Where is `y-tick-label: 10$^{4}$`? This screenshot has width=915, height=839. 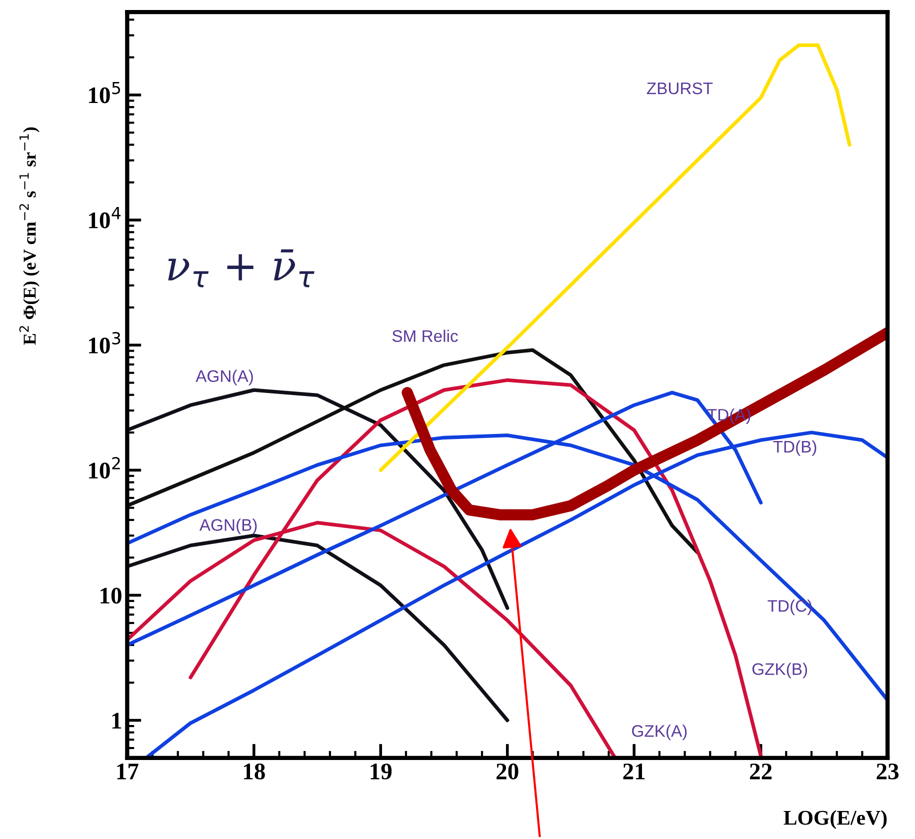 y-tick-label: 10$^{4}$ is located at coordinates (105, 217).